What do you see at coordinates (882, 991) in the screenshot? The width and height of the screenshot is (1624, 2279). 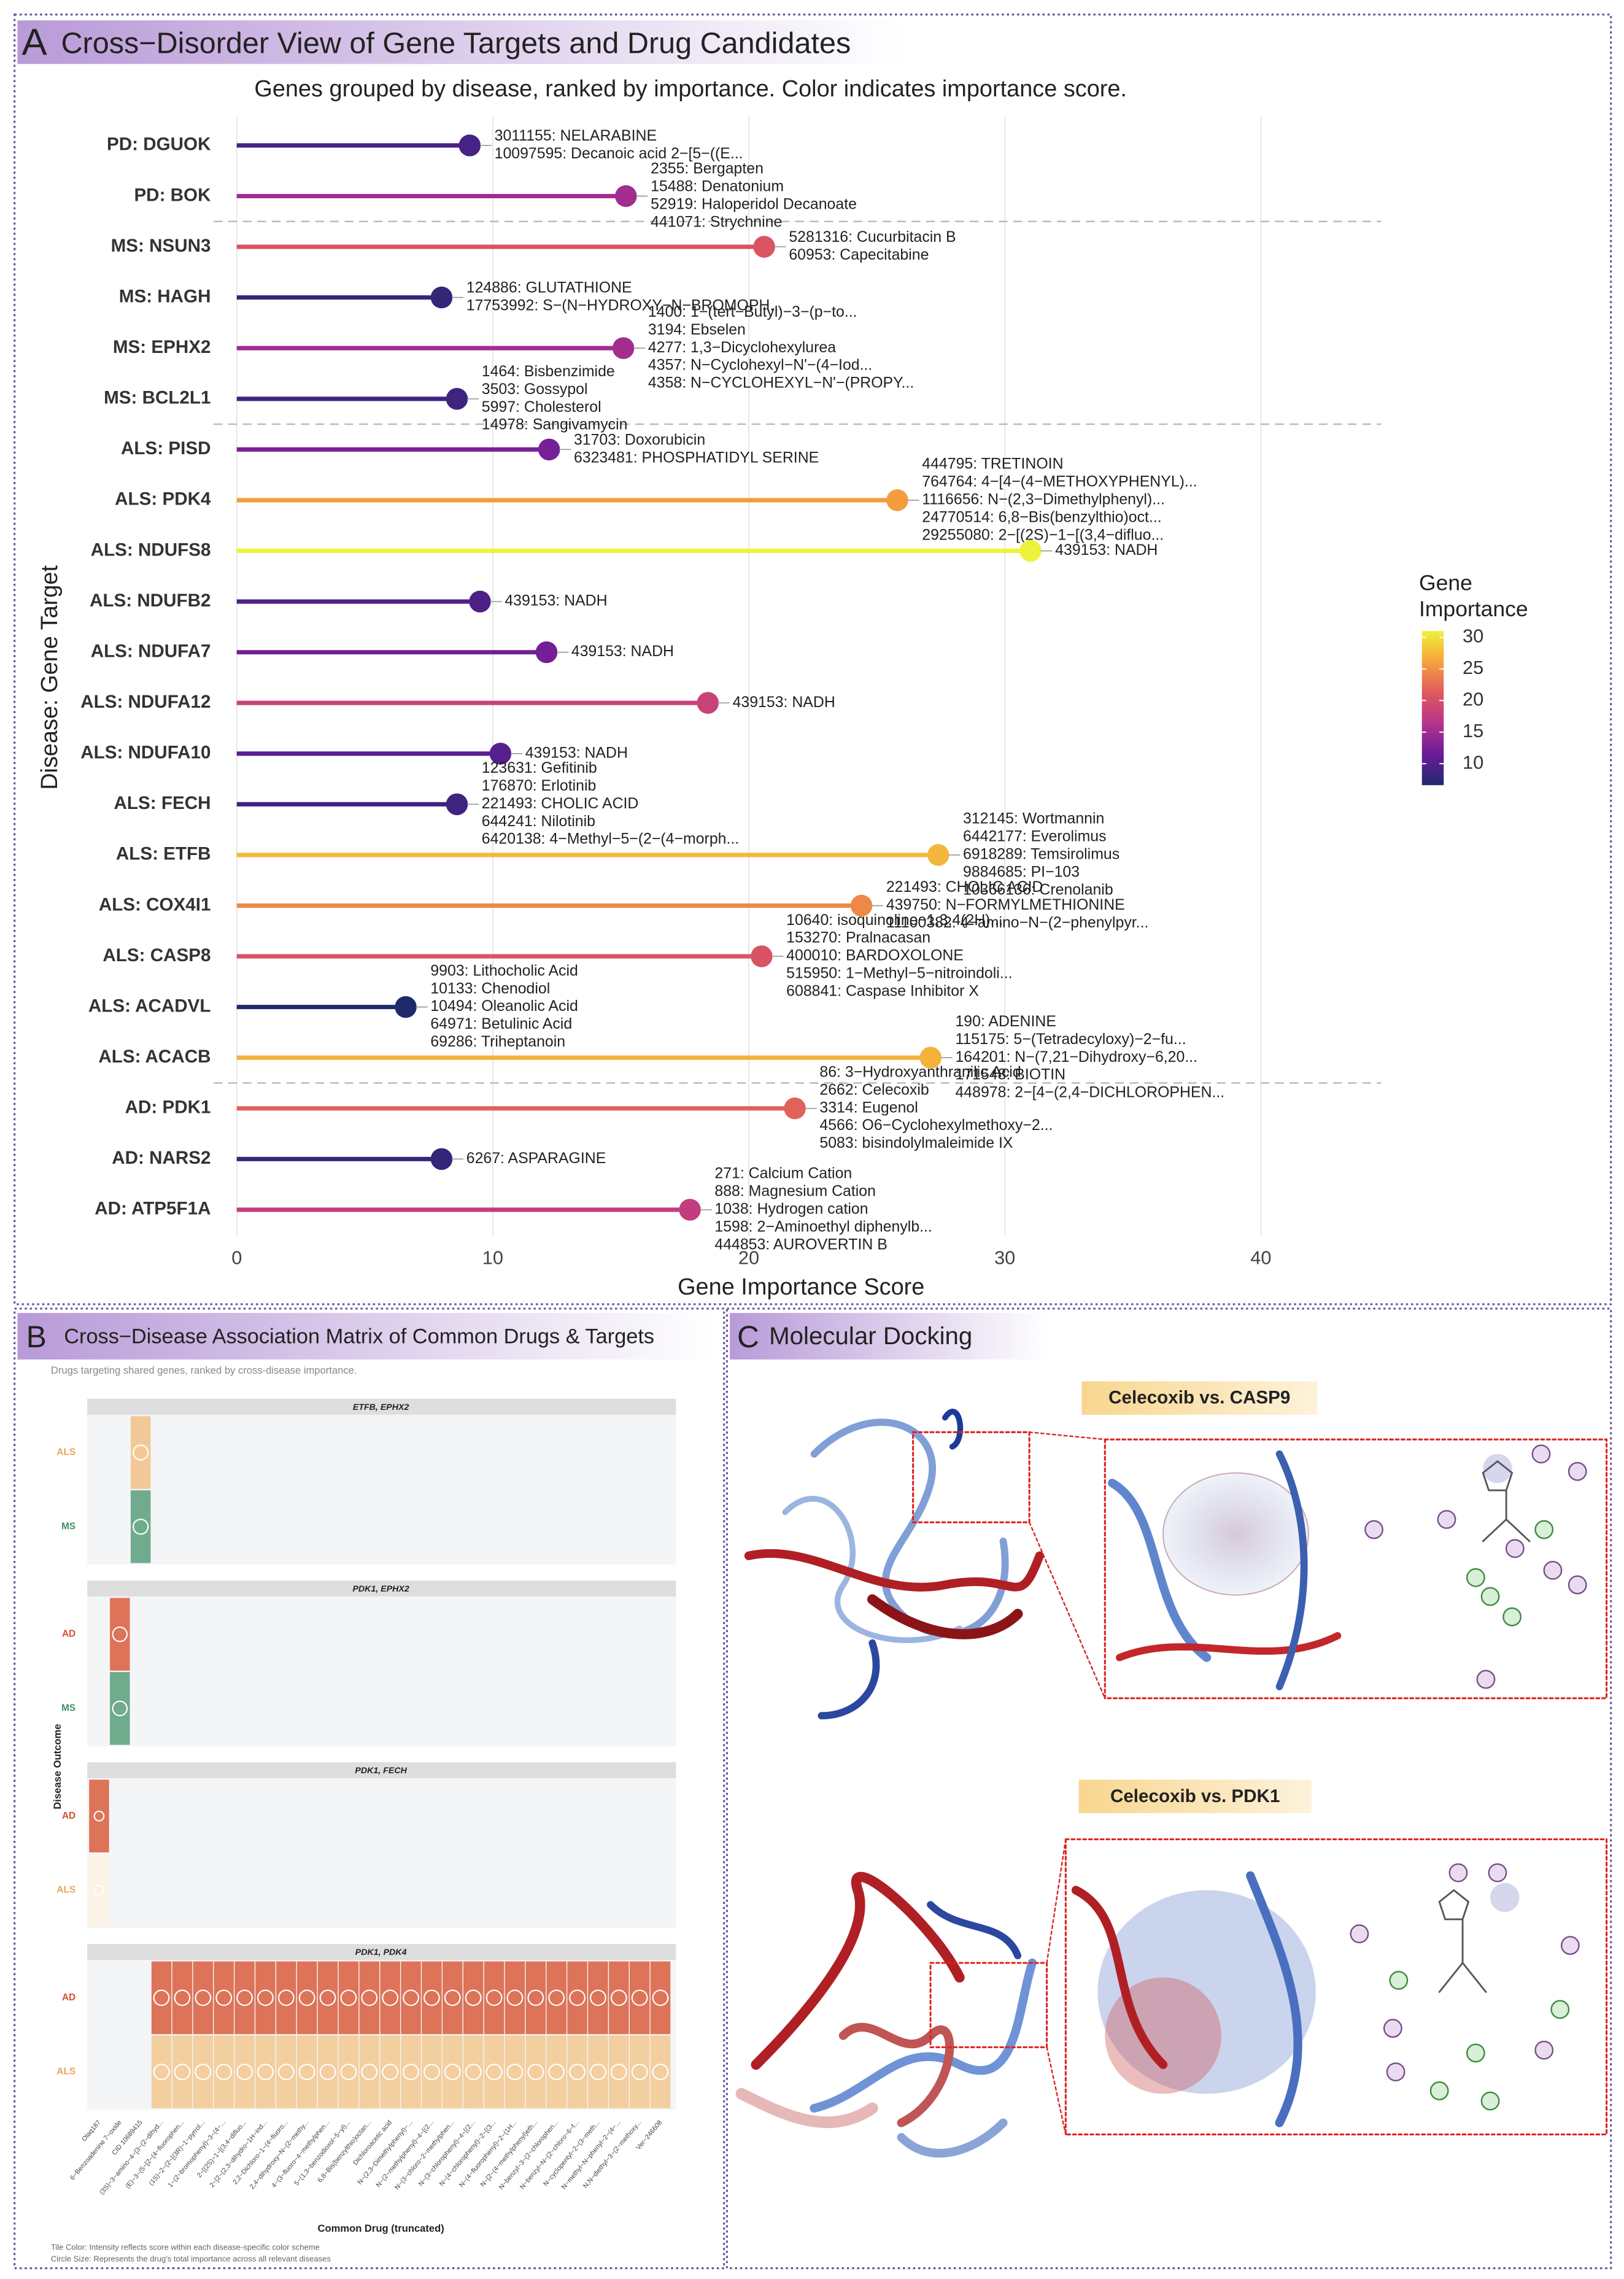 I see `drug-annotation: 608841: Caspase Inhibitor X` at bounding box center [882, 991].